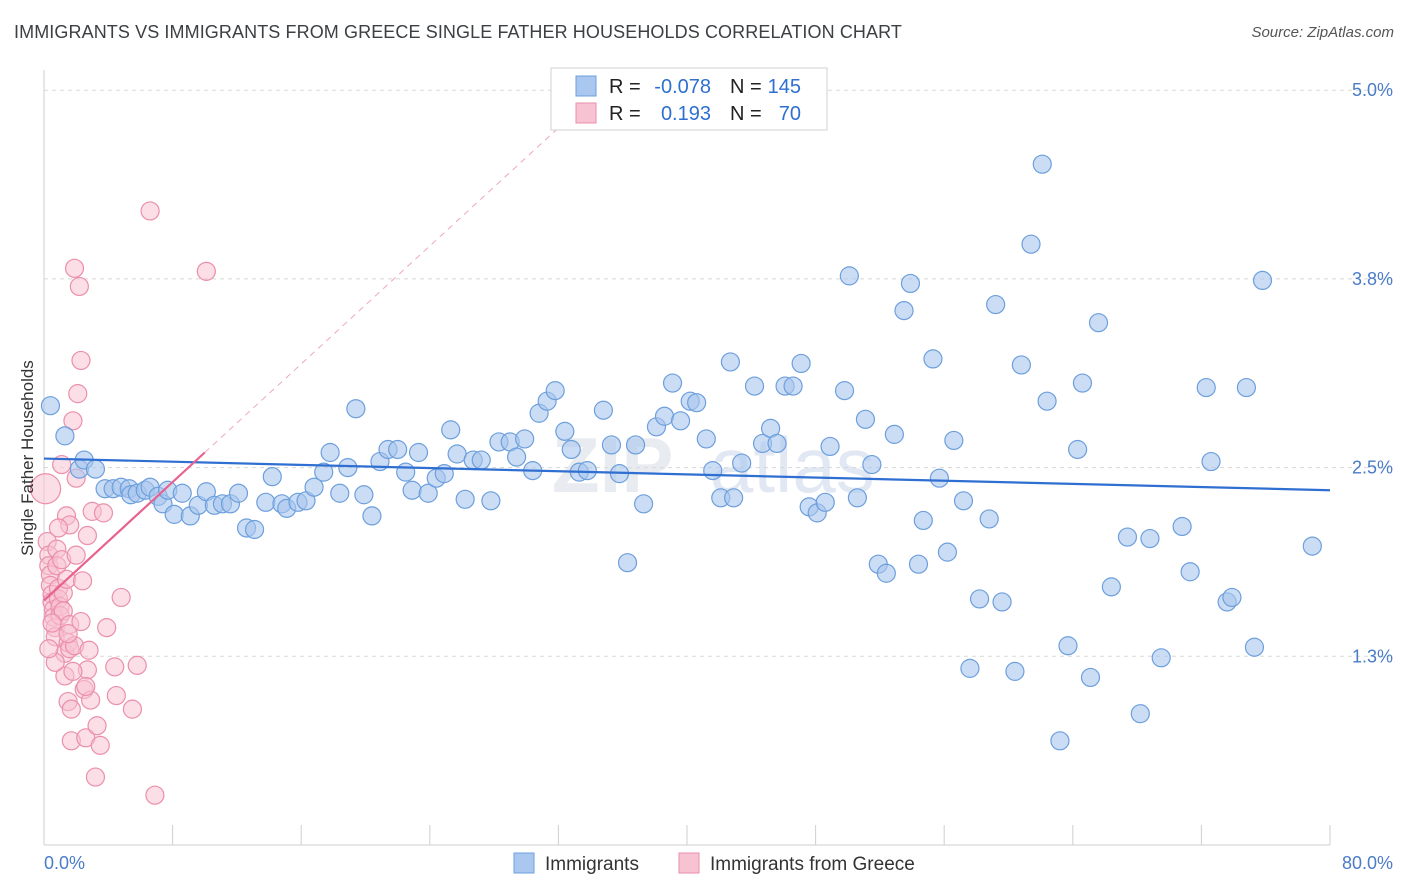 This screenshot has width=1406, height=892. What do you see at coordinates (1372, 373) in the screenshot?
I see `y-axis-tick-labels: 1.3% 2.5% 3.8% 5.0%` at bounding box center [1372, 373].